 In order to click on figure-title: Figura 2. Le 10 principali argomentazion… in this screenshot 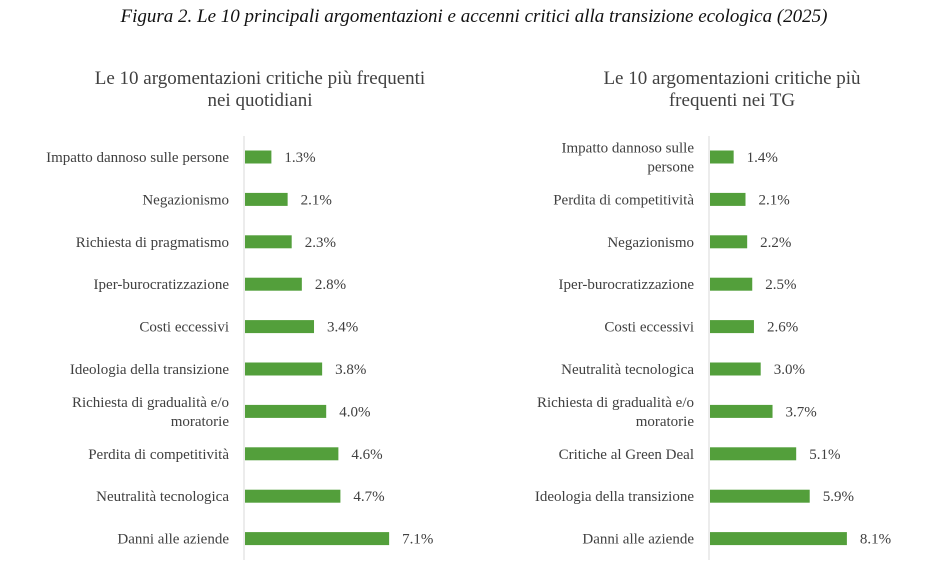, I will do `click(474, 16)`.